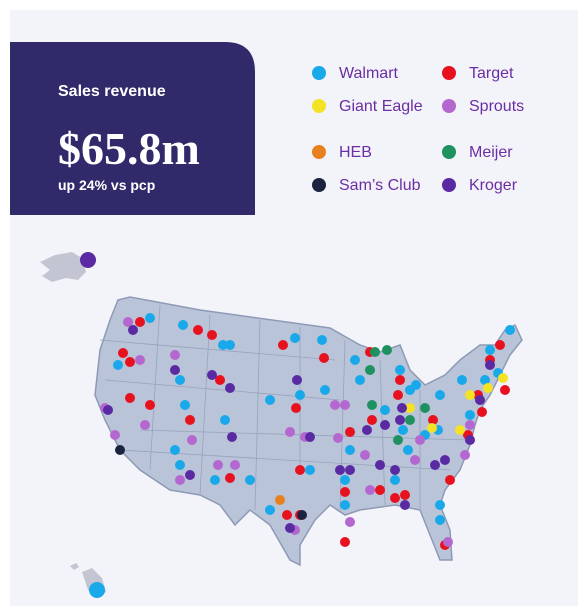  I want to click on alaska, so click(63, 267).